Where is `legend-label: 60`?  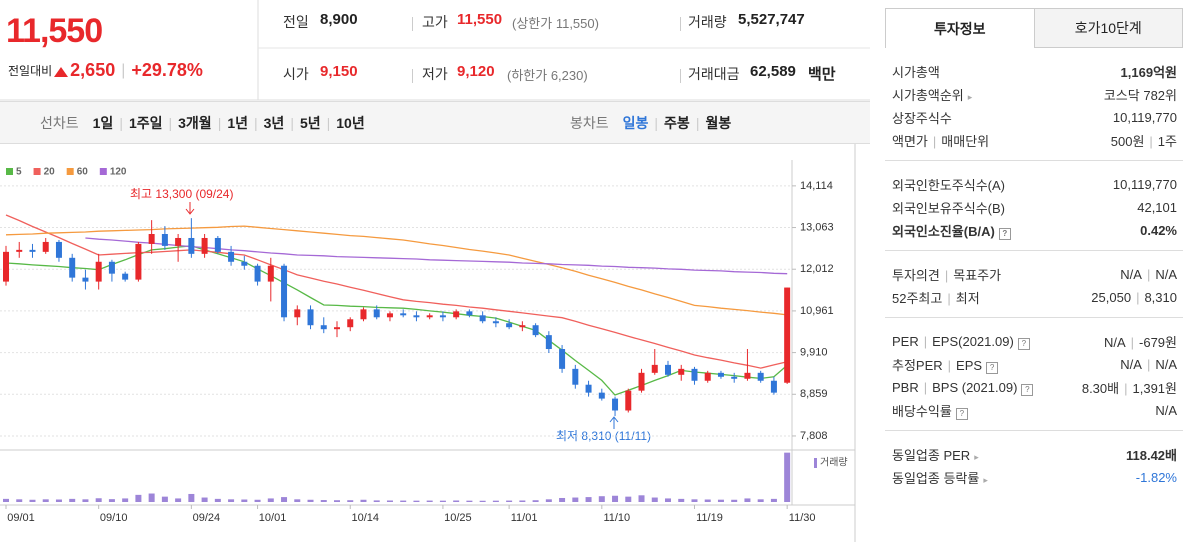
legend-label: 60 is located at coordinates (83, 172).